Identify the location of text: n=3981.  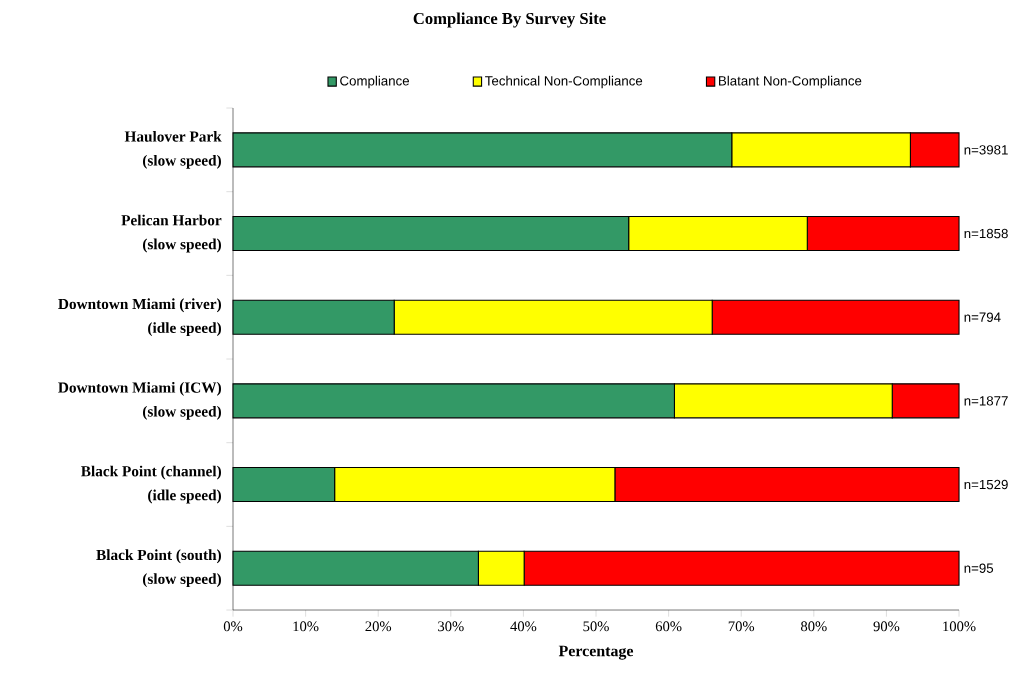
(986, 150).